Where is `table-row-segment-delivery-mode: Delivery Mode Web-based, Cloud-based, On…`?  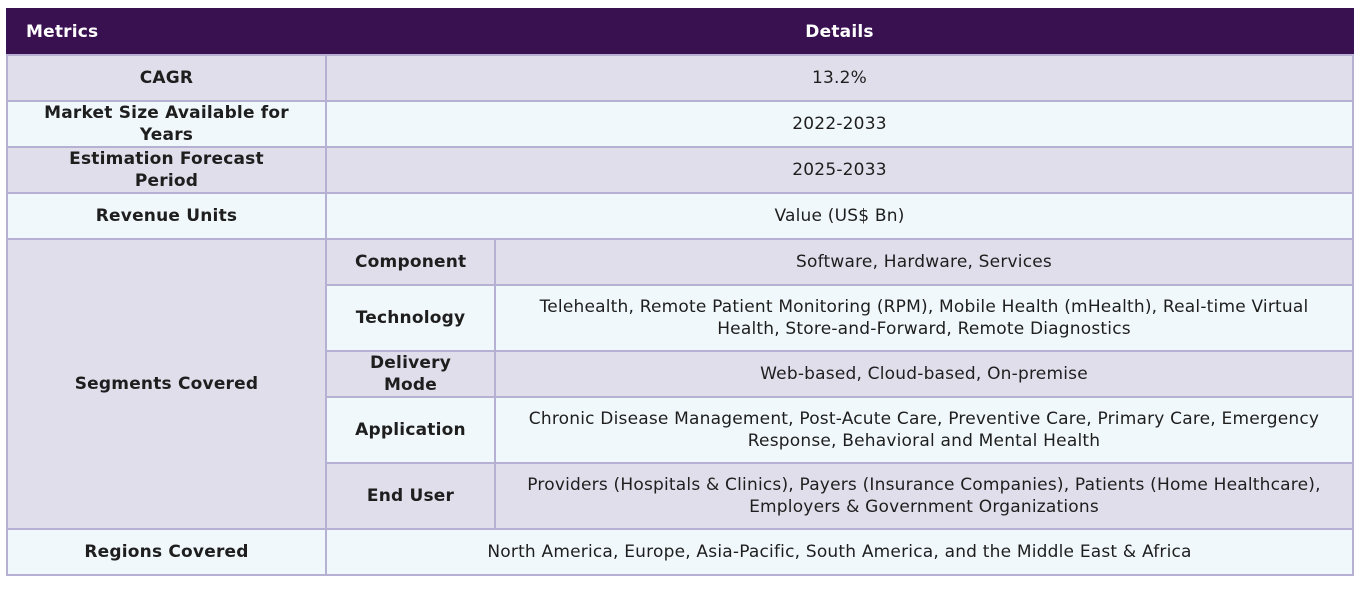
table-row-segment-delivery-mode: Delivery Mode Web-based, Cloud-based, On… is located at coordinates (681, 374).